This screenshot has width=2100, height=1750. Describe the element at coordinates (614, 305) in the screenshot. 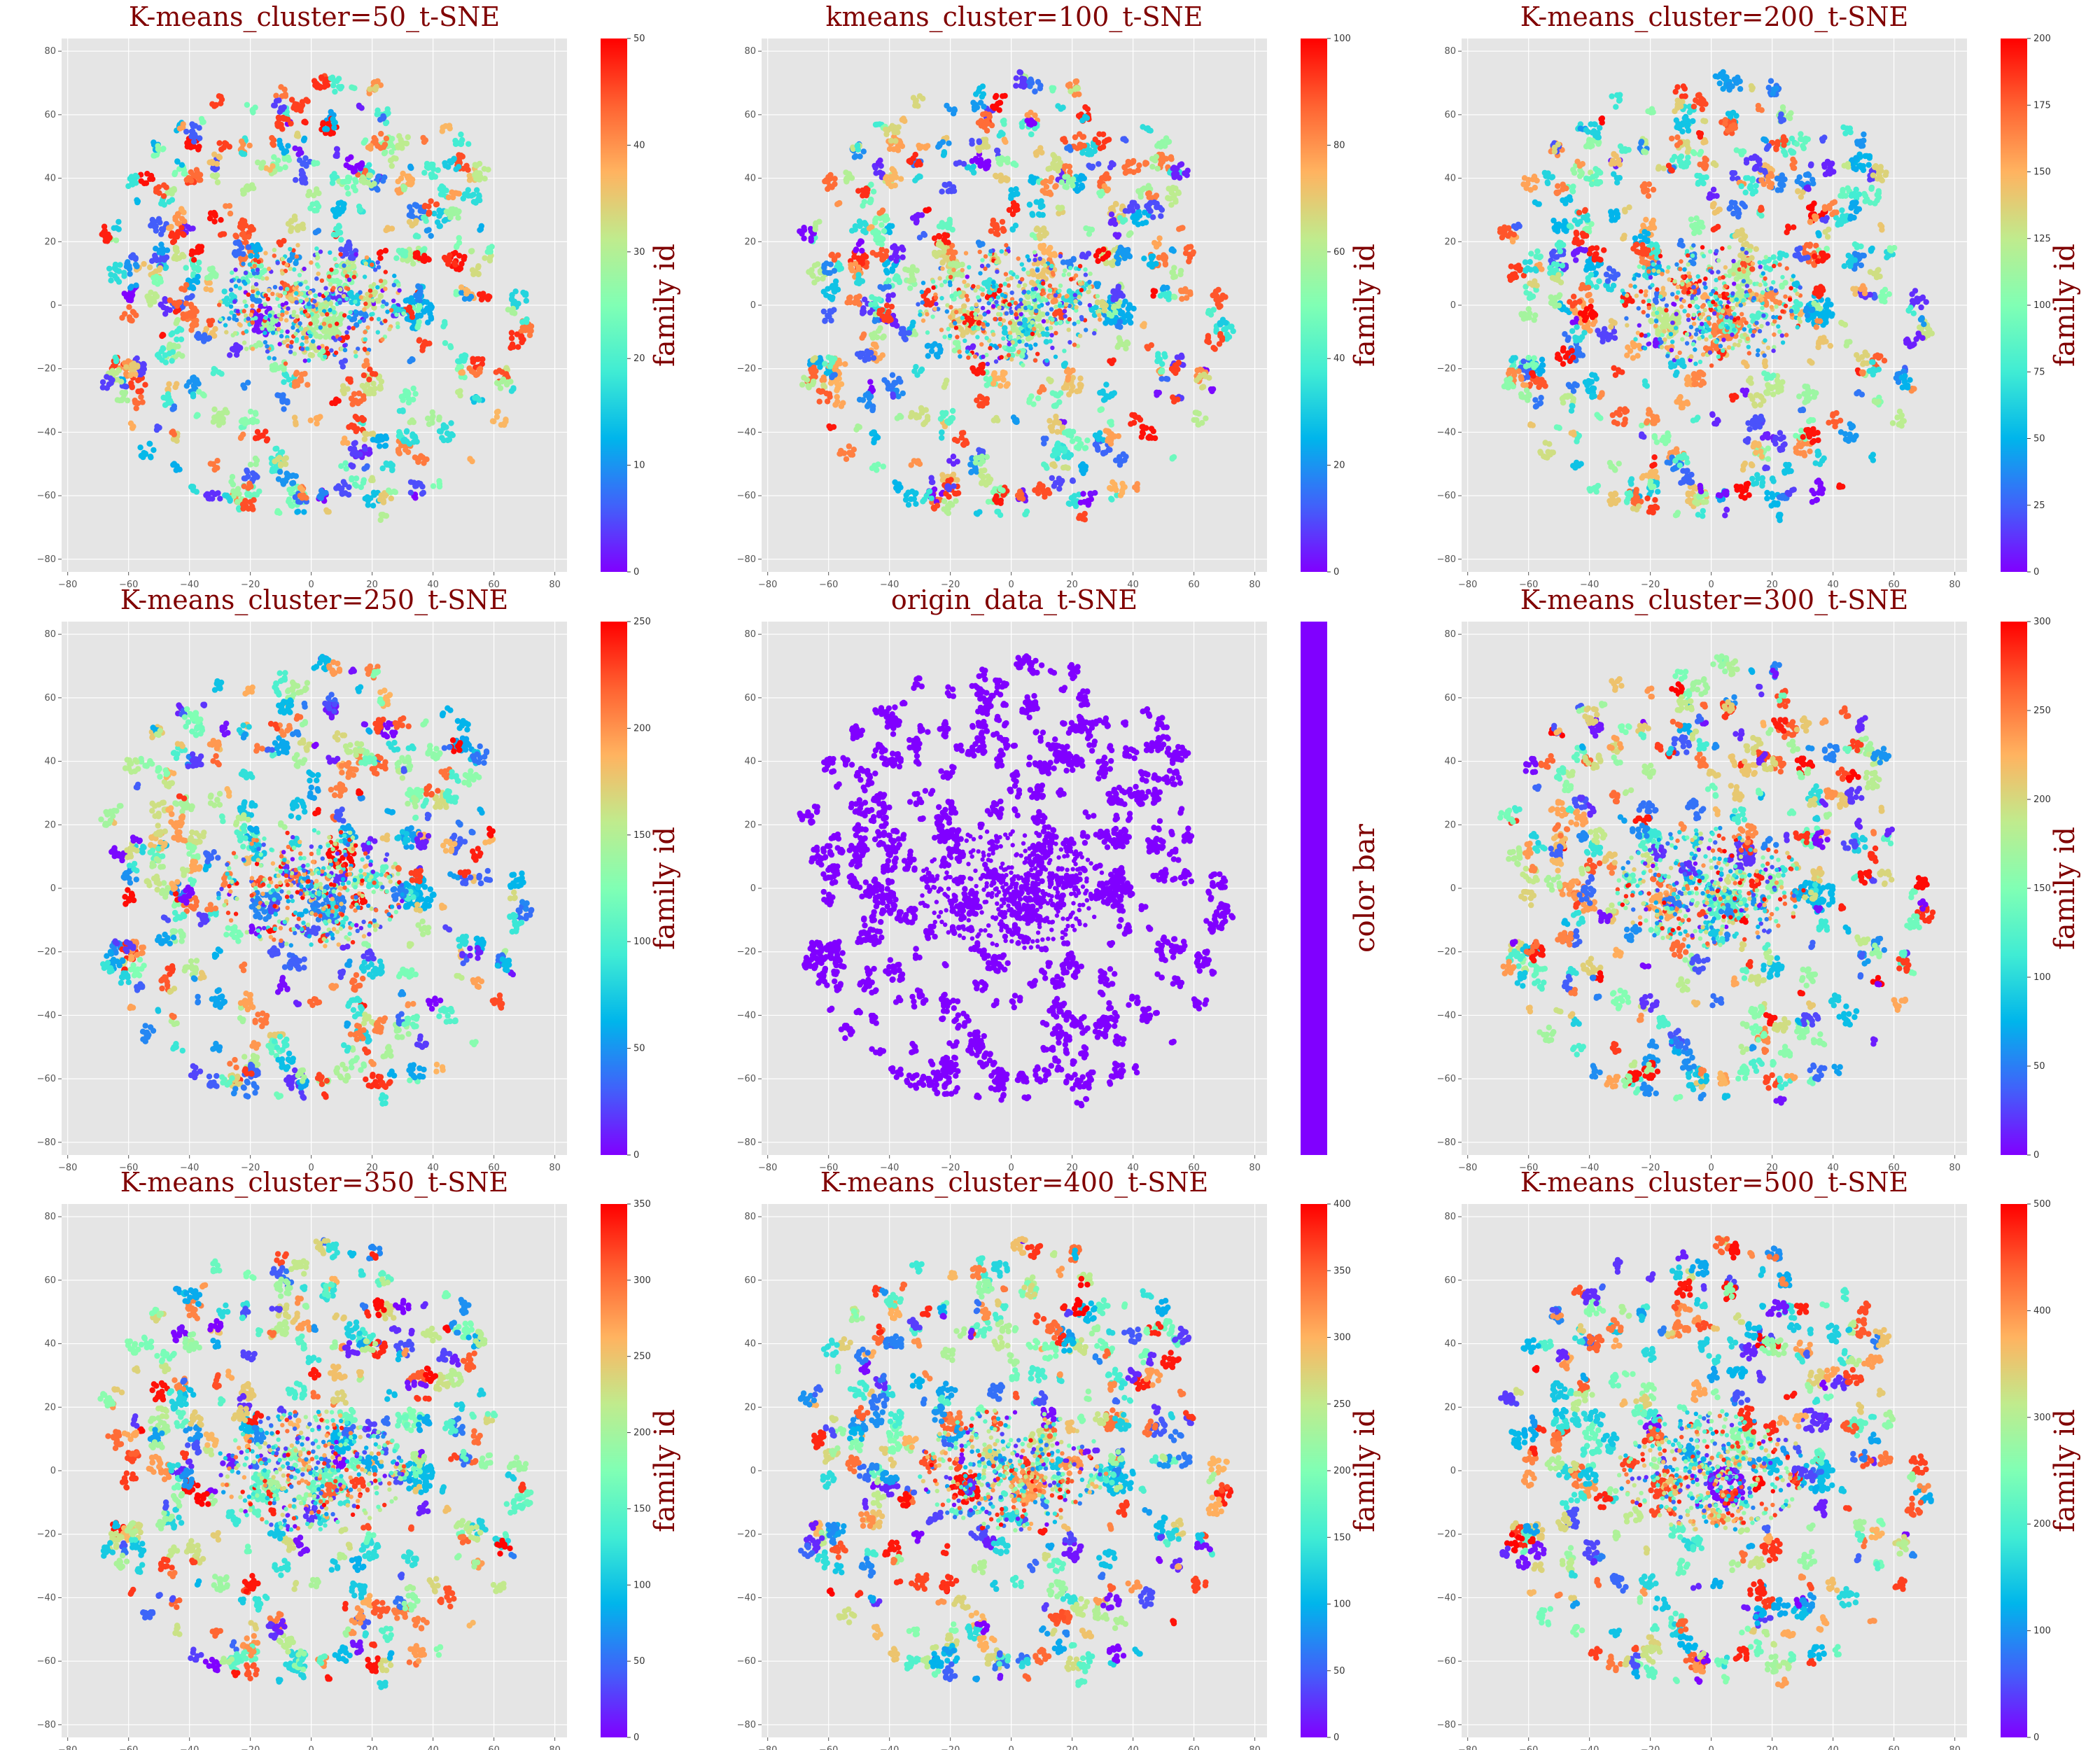

I see `colorbar` at that location.